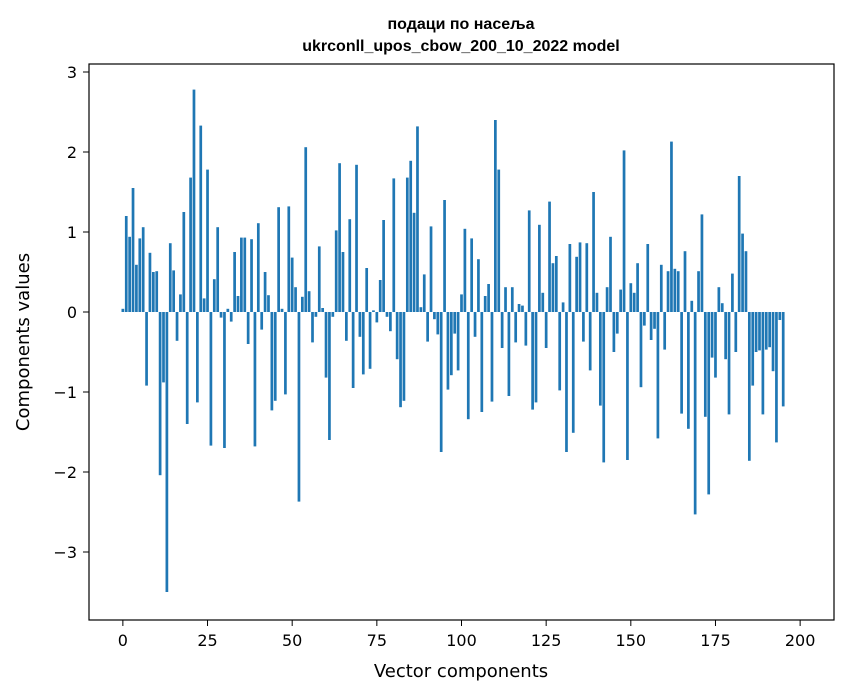  Describe the element at coordinates (461, 640) in the screenshot. I see `x-tick-label-100: 100` at that location.